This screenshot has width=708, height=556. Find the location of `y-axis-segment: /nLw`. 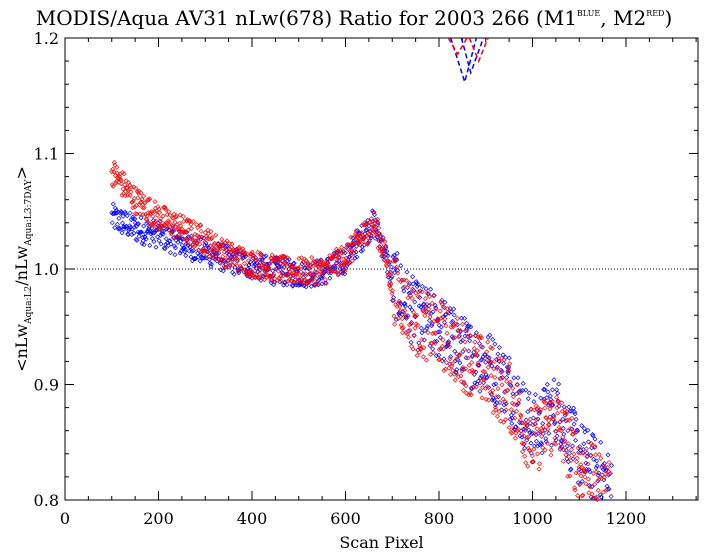

y-axis-segment: /nLw is located at coordinates (21, 265).